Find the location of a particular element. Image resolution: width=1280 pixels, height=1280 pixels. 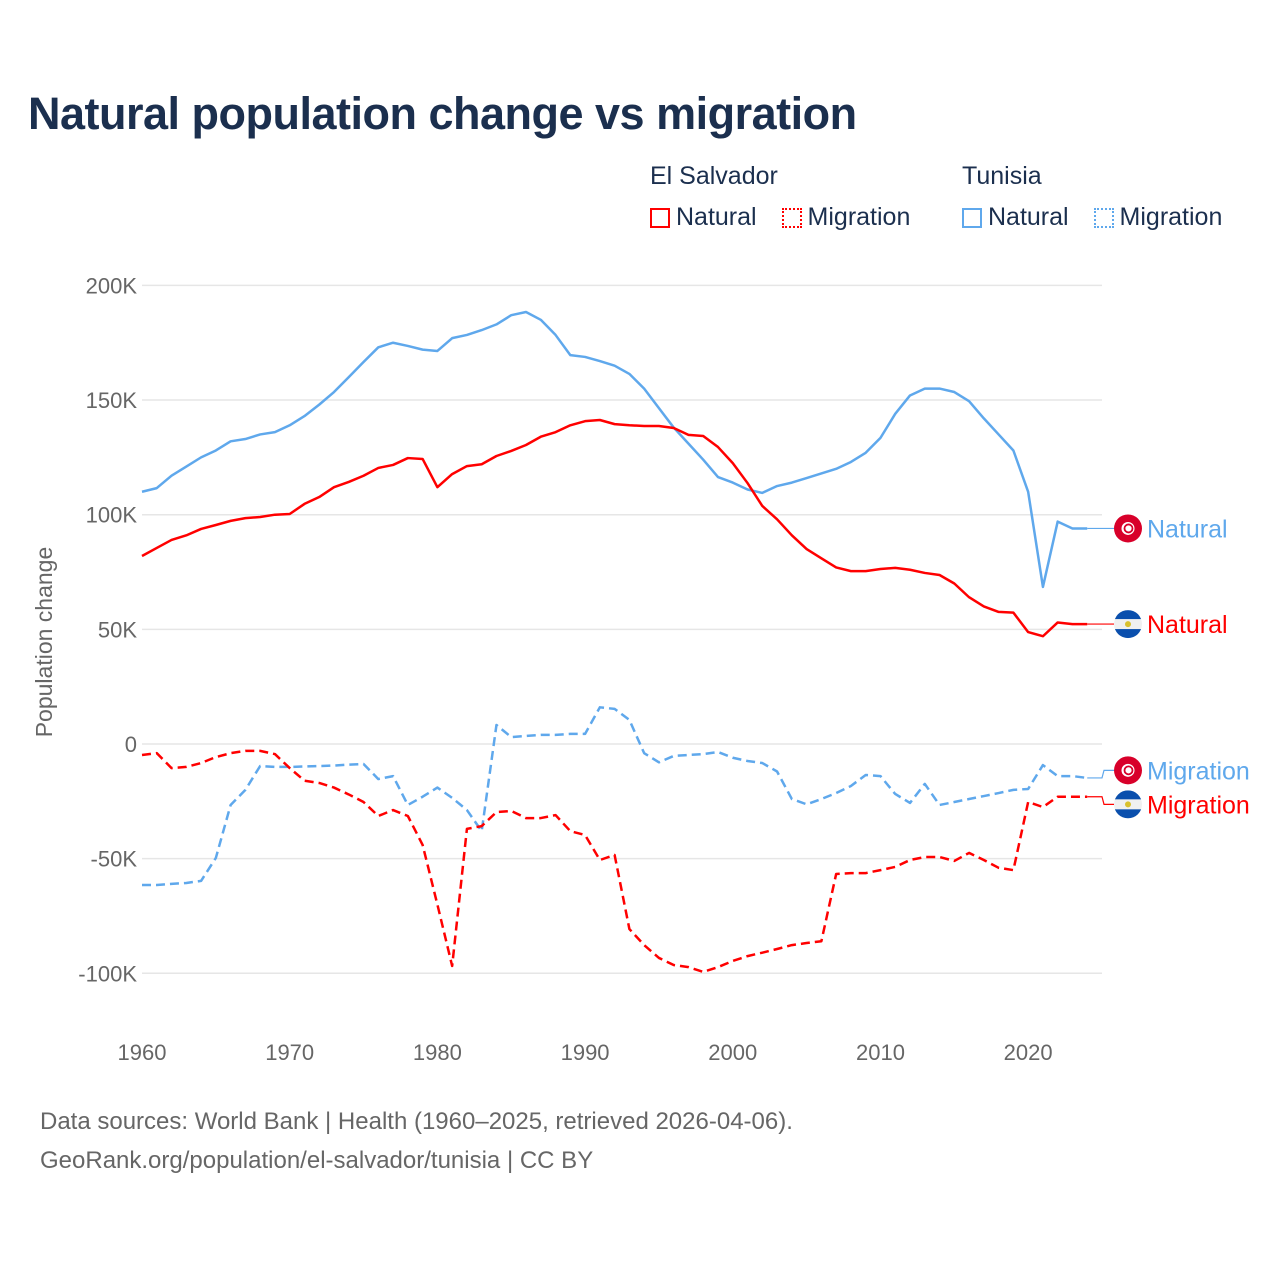

series-line-el-salvador-migration is located at coordinates (614, 861).